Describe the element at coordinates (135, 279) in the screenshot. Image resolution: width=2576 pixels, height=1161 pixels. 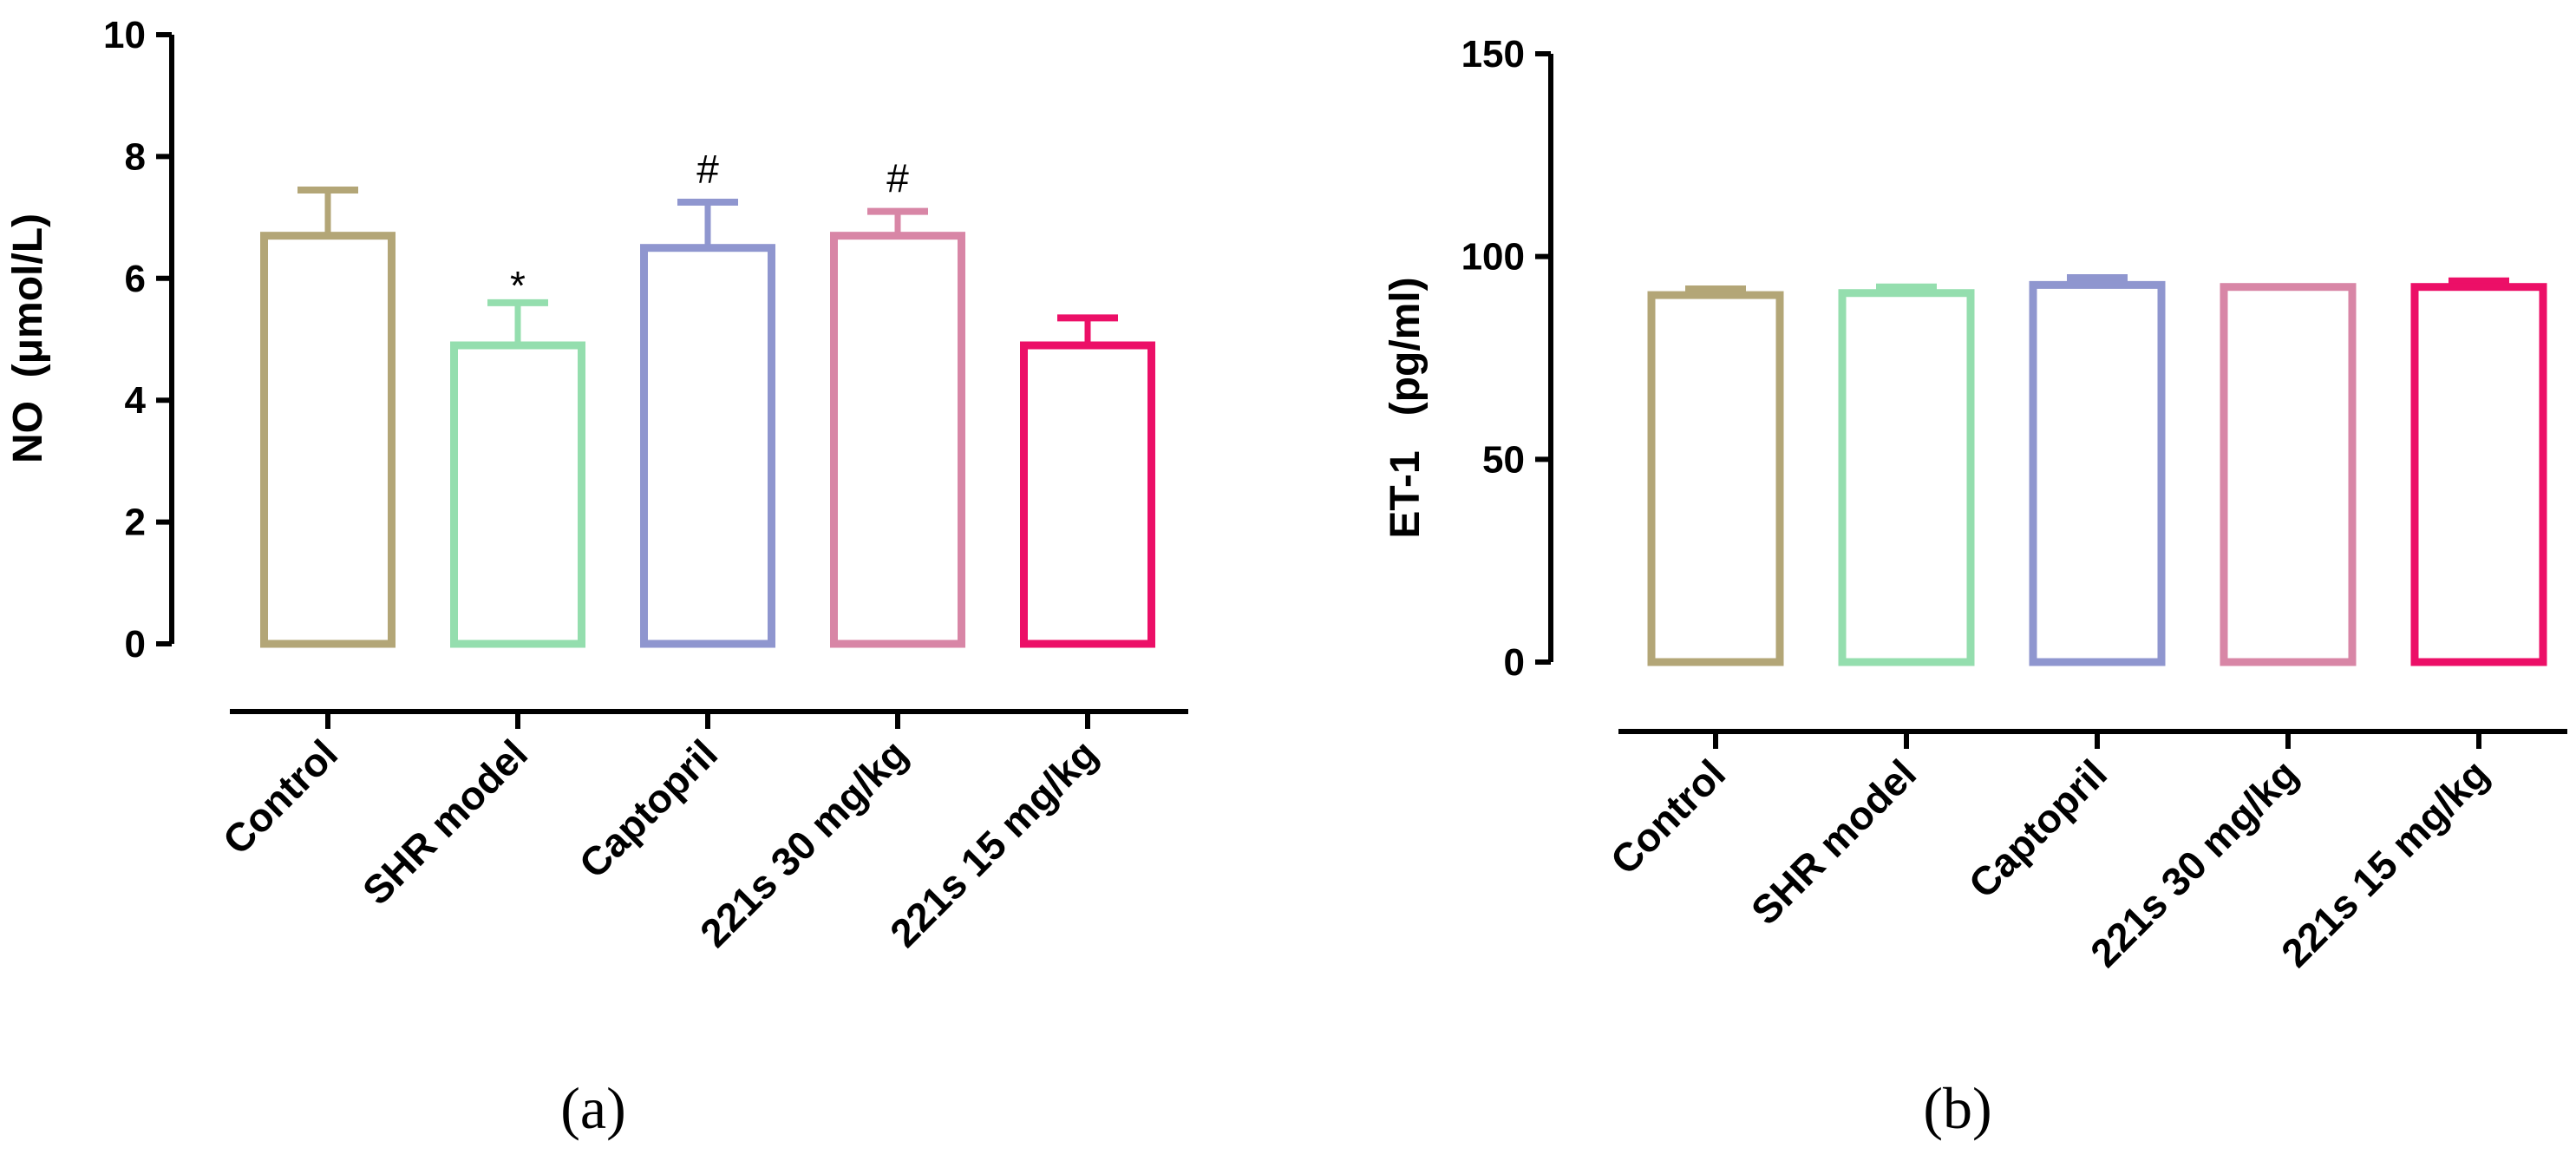
I see `y-tick-label: 6` at that location.